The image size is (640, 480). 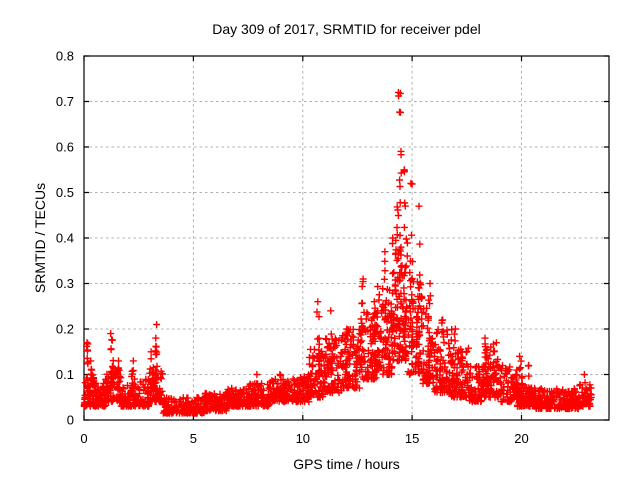 I want to click on x-tick-label: 10, so click(x=303, y=438).